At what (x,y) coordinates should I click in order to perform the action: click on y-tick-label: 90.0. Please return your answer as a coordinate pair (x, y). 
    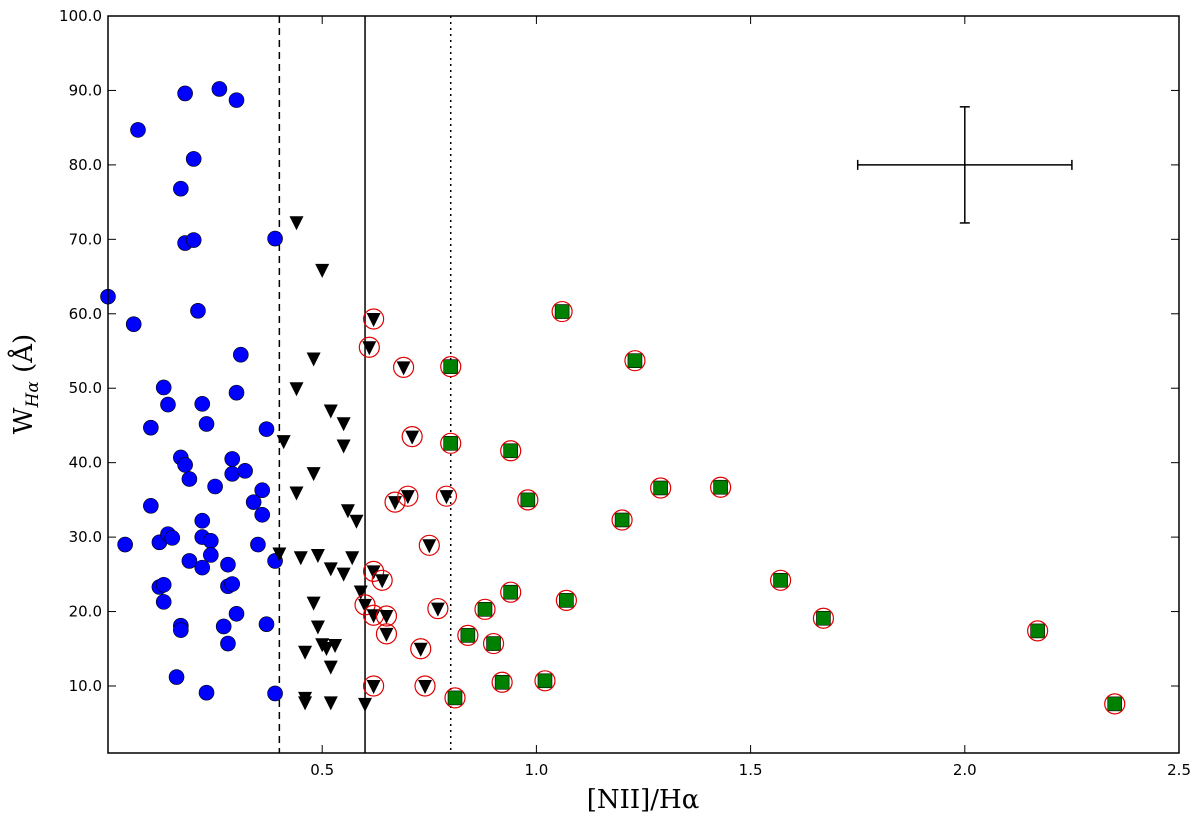
    Looking at the image, I should click on (85, 90).